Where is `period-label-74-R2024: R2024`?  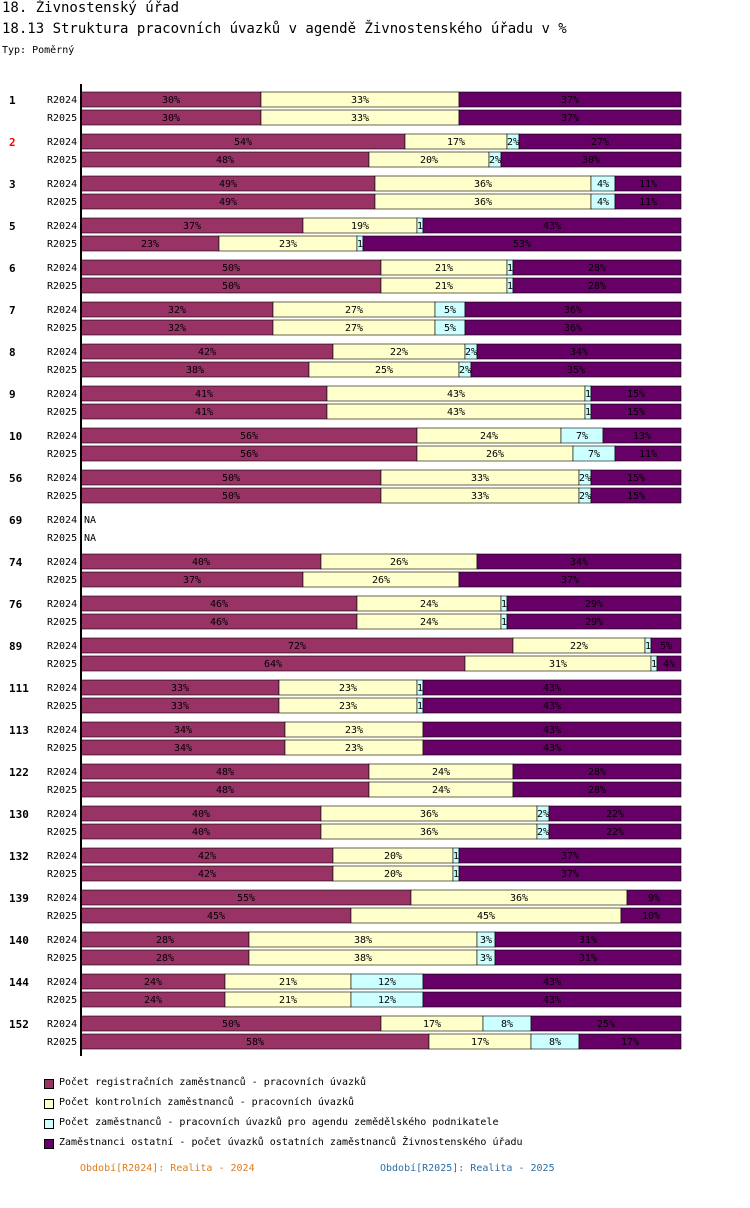 period-label-74-R2024: R2024 is located at coordinates (62, 562).